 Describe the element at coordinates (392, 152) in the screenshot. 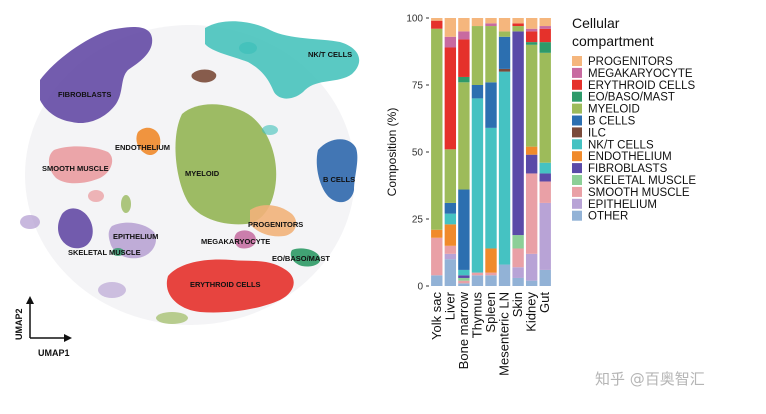

I see `y-axis-label: Composition (%)` at that location.